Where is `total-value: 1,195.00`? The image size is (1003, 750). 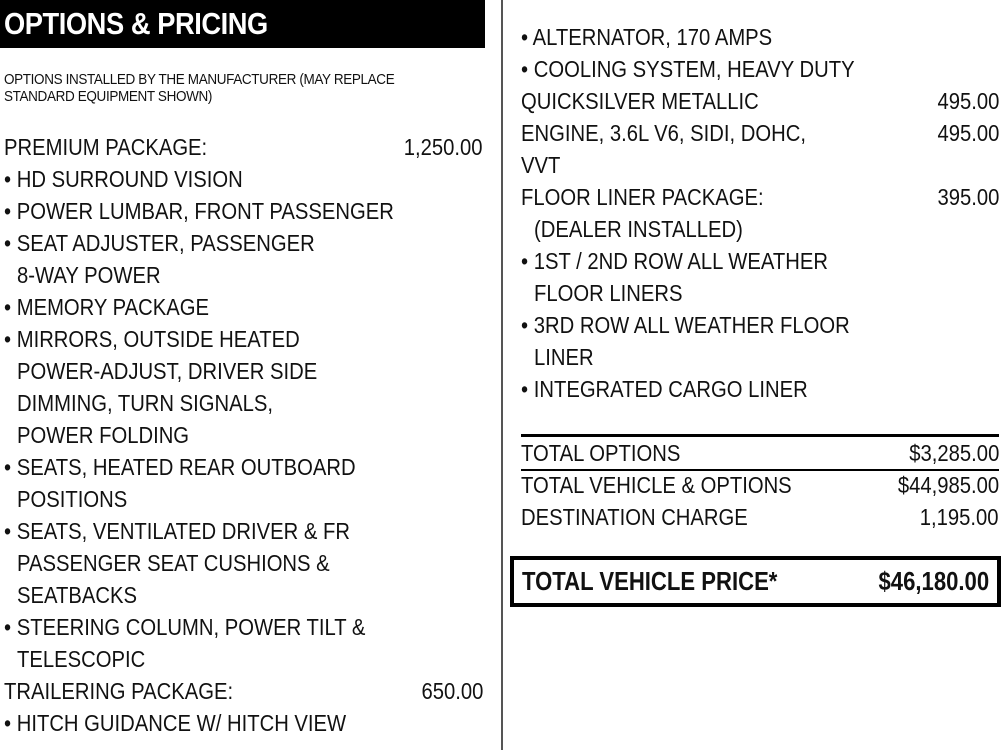 total-value: 1,195.00 is located at coordinates (959, 517).